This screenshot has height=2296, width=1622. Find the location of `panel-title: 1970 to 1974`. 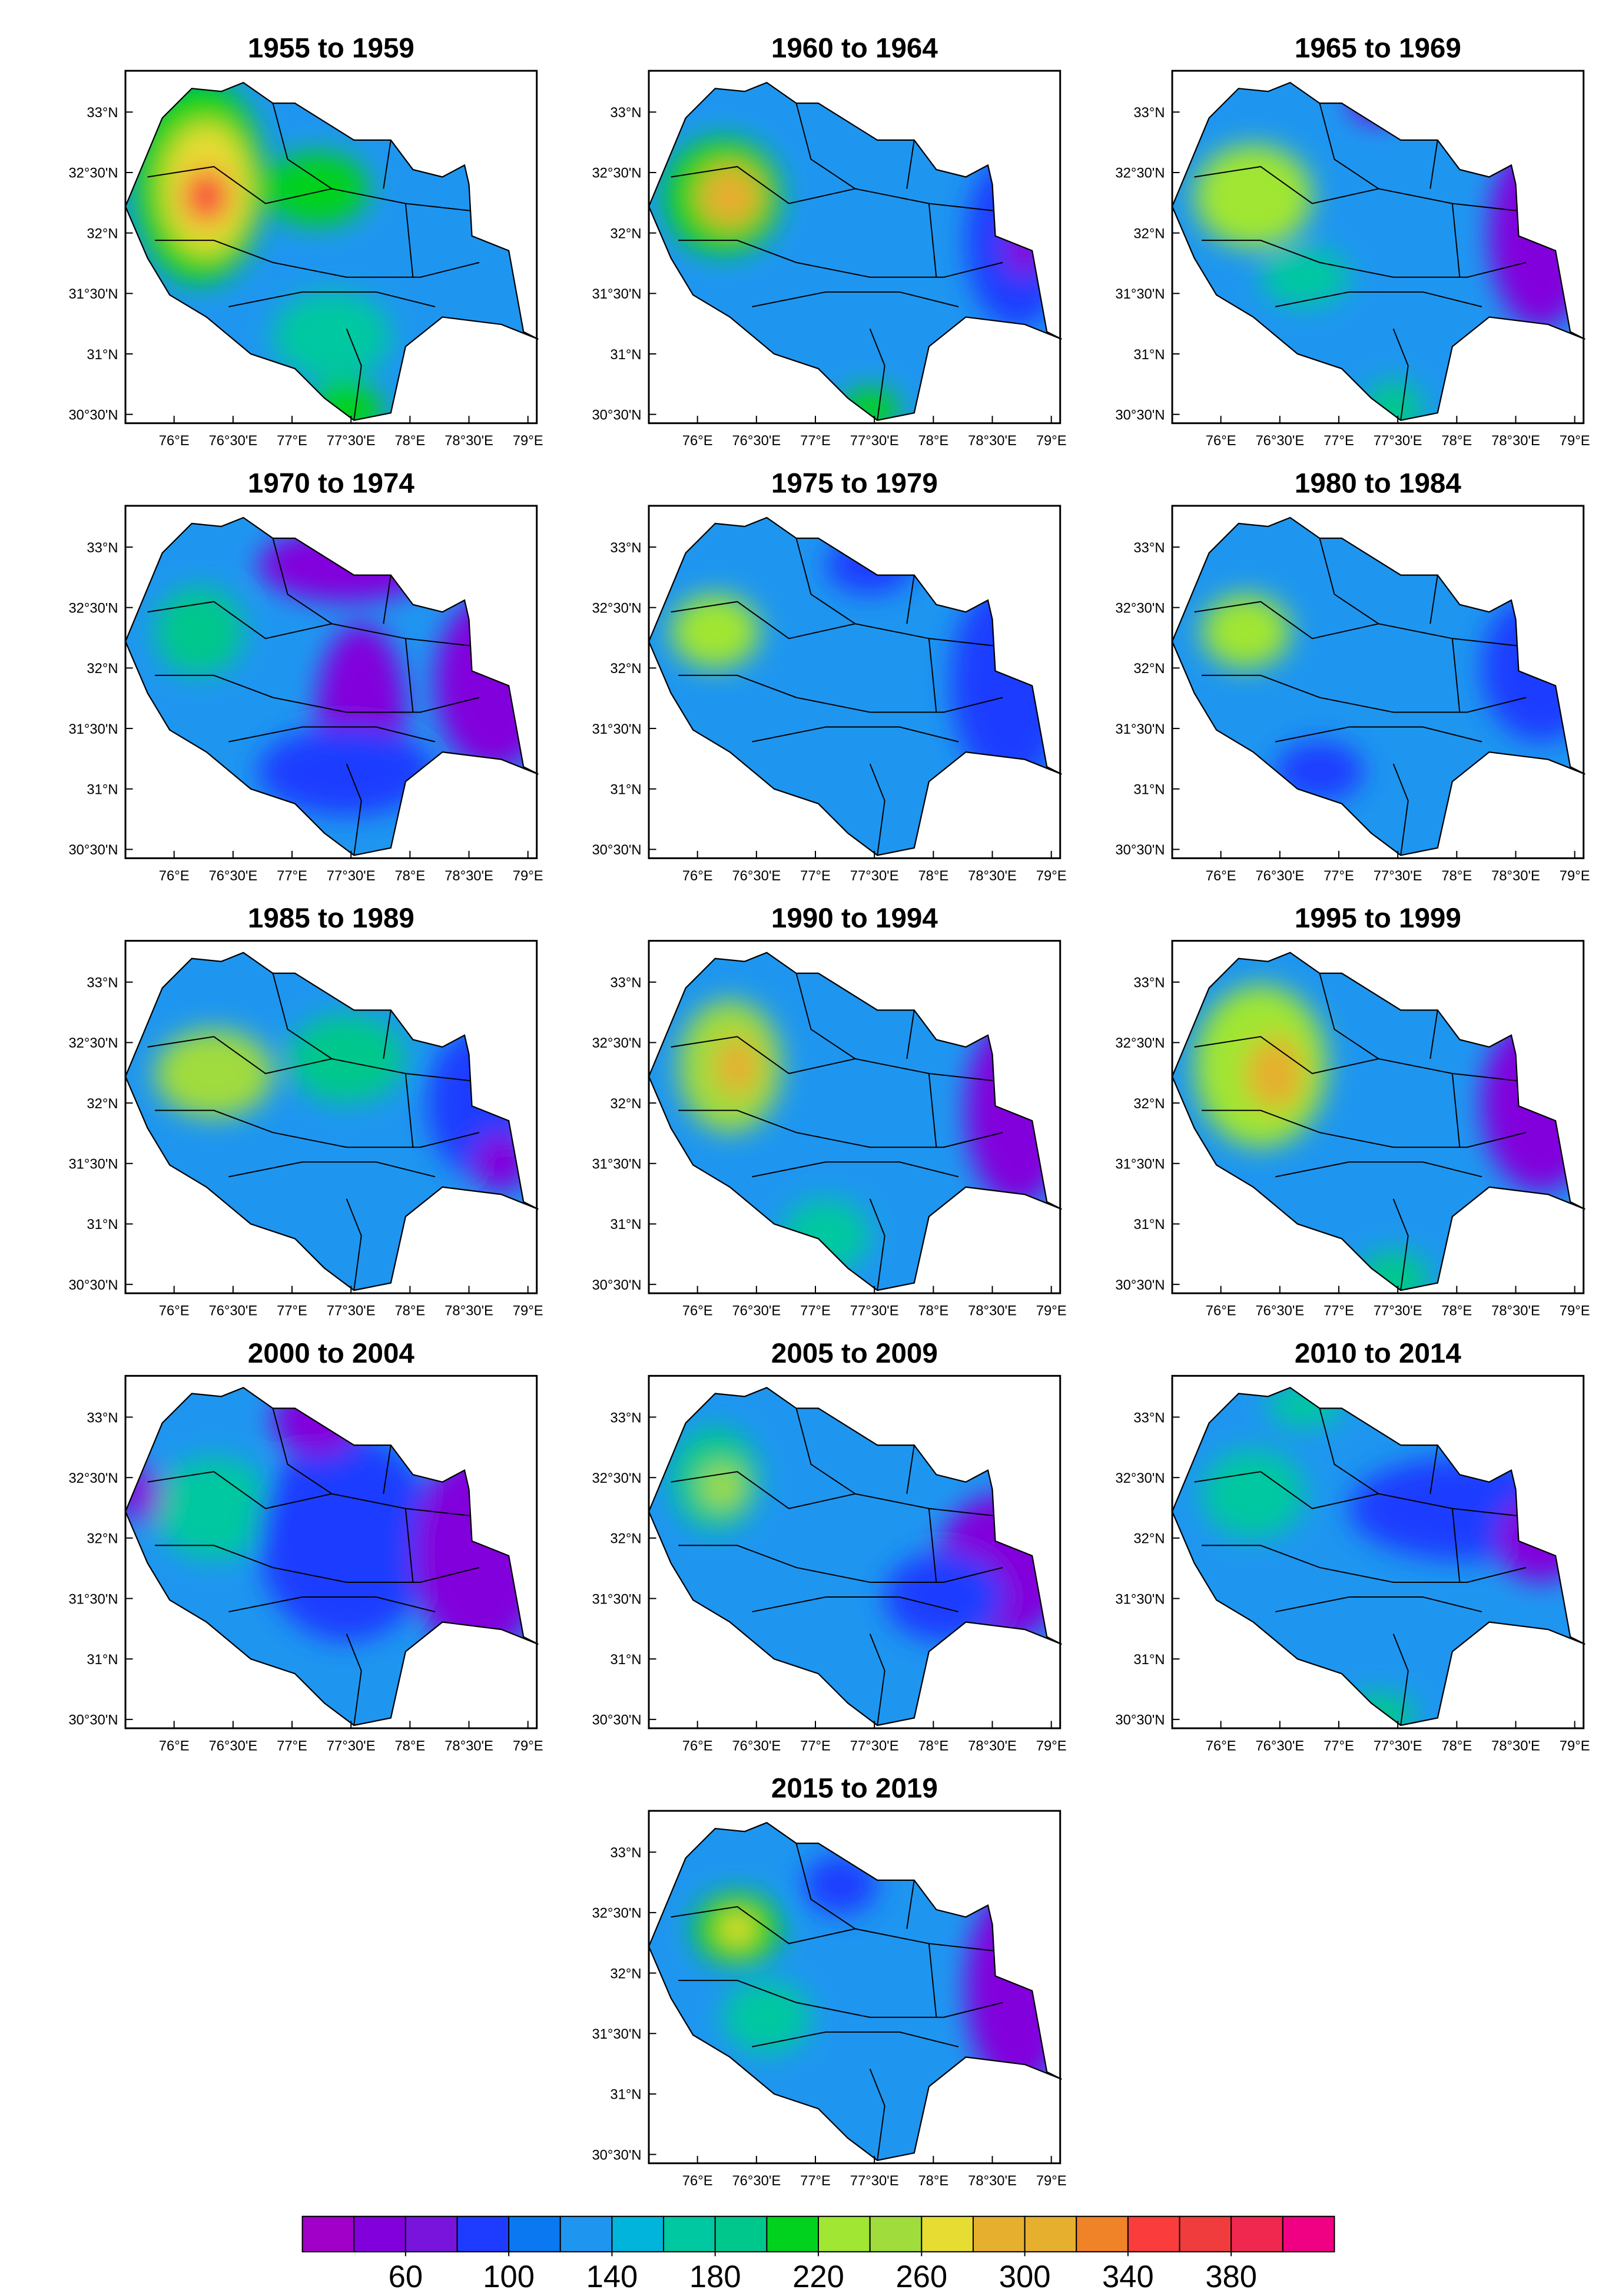

panel-title: 1970 to 1974 is located at coordinates (331, 483).